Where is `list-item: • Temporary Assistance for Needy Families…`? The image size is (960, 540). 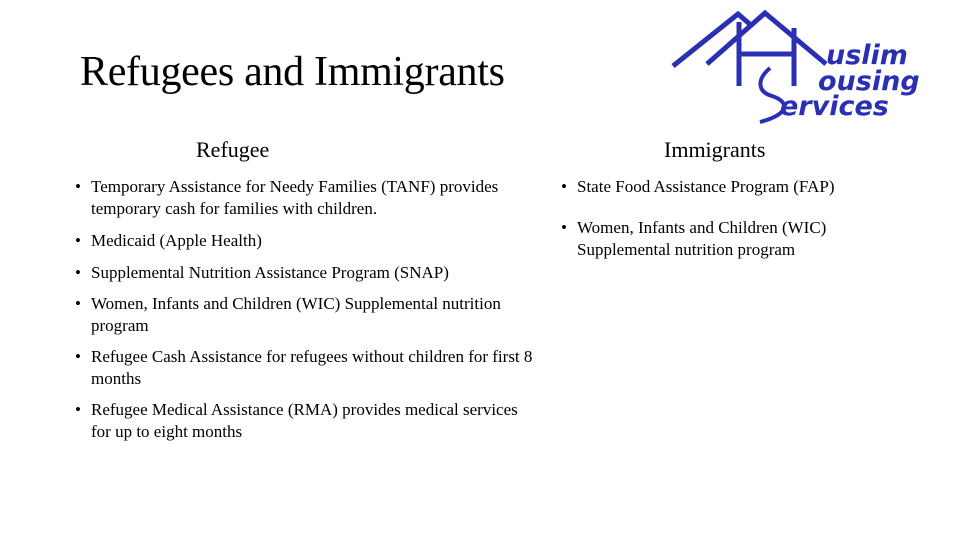
list-item: • Temporary Assistance for Needy Families… is located at coordinates (287, 197).